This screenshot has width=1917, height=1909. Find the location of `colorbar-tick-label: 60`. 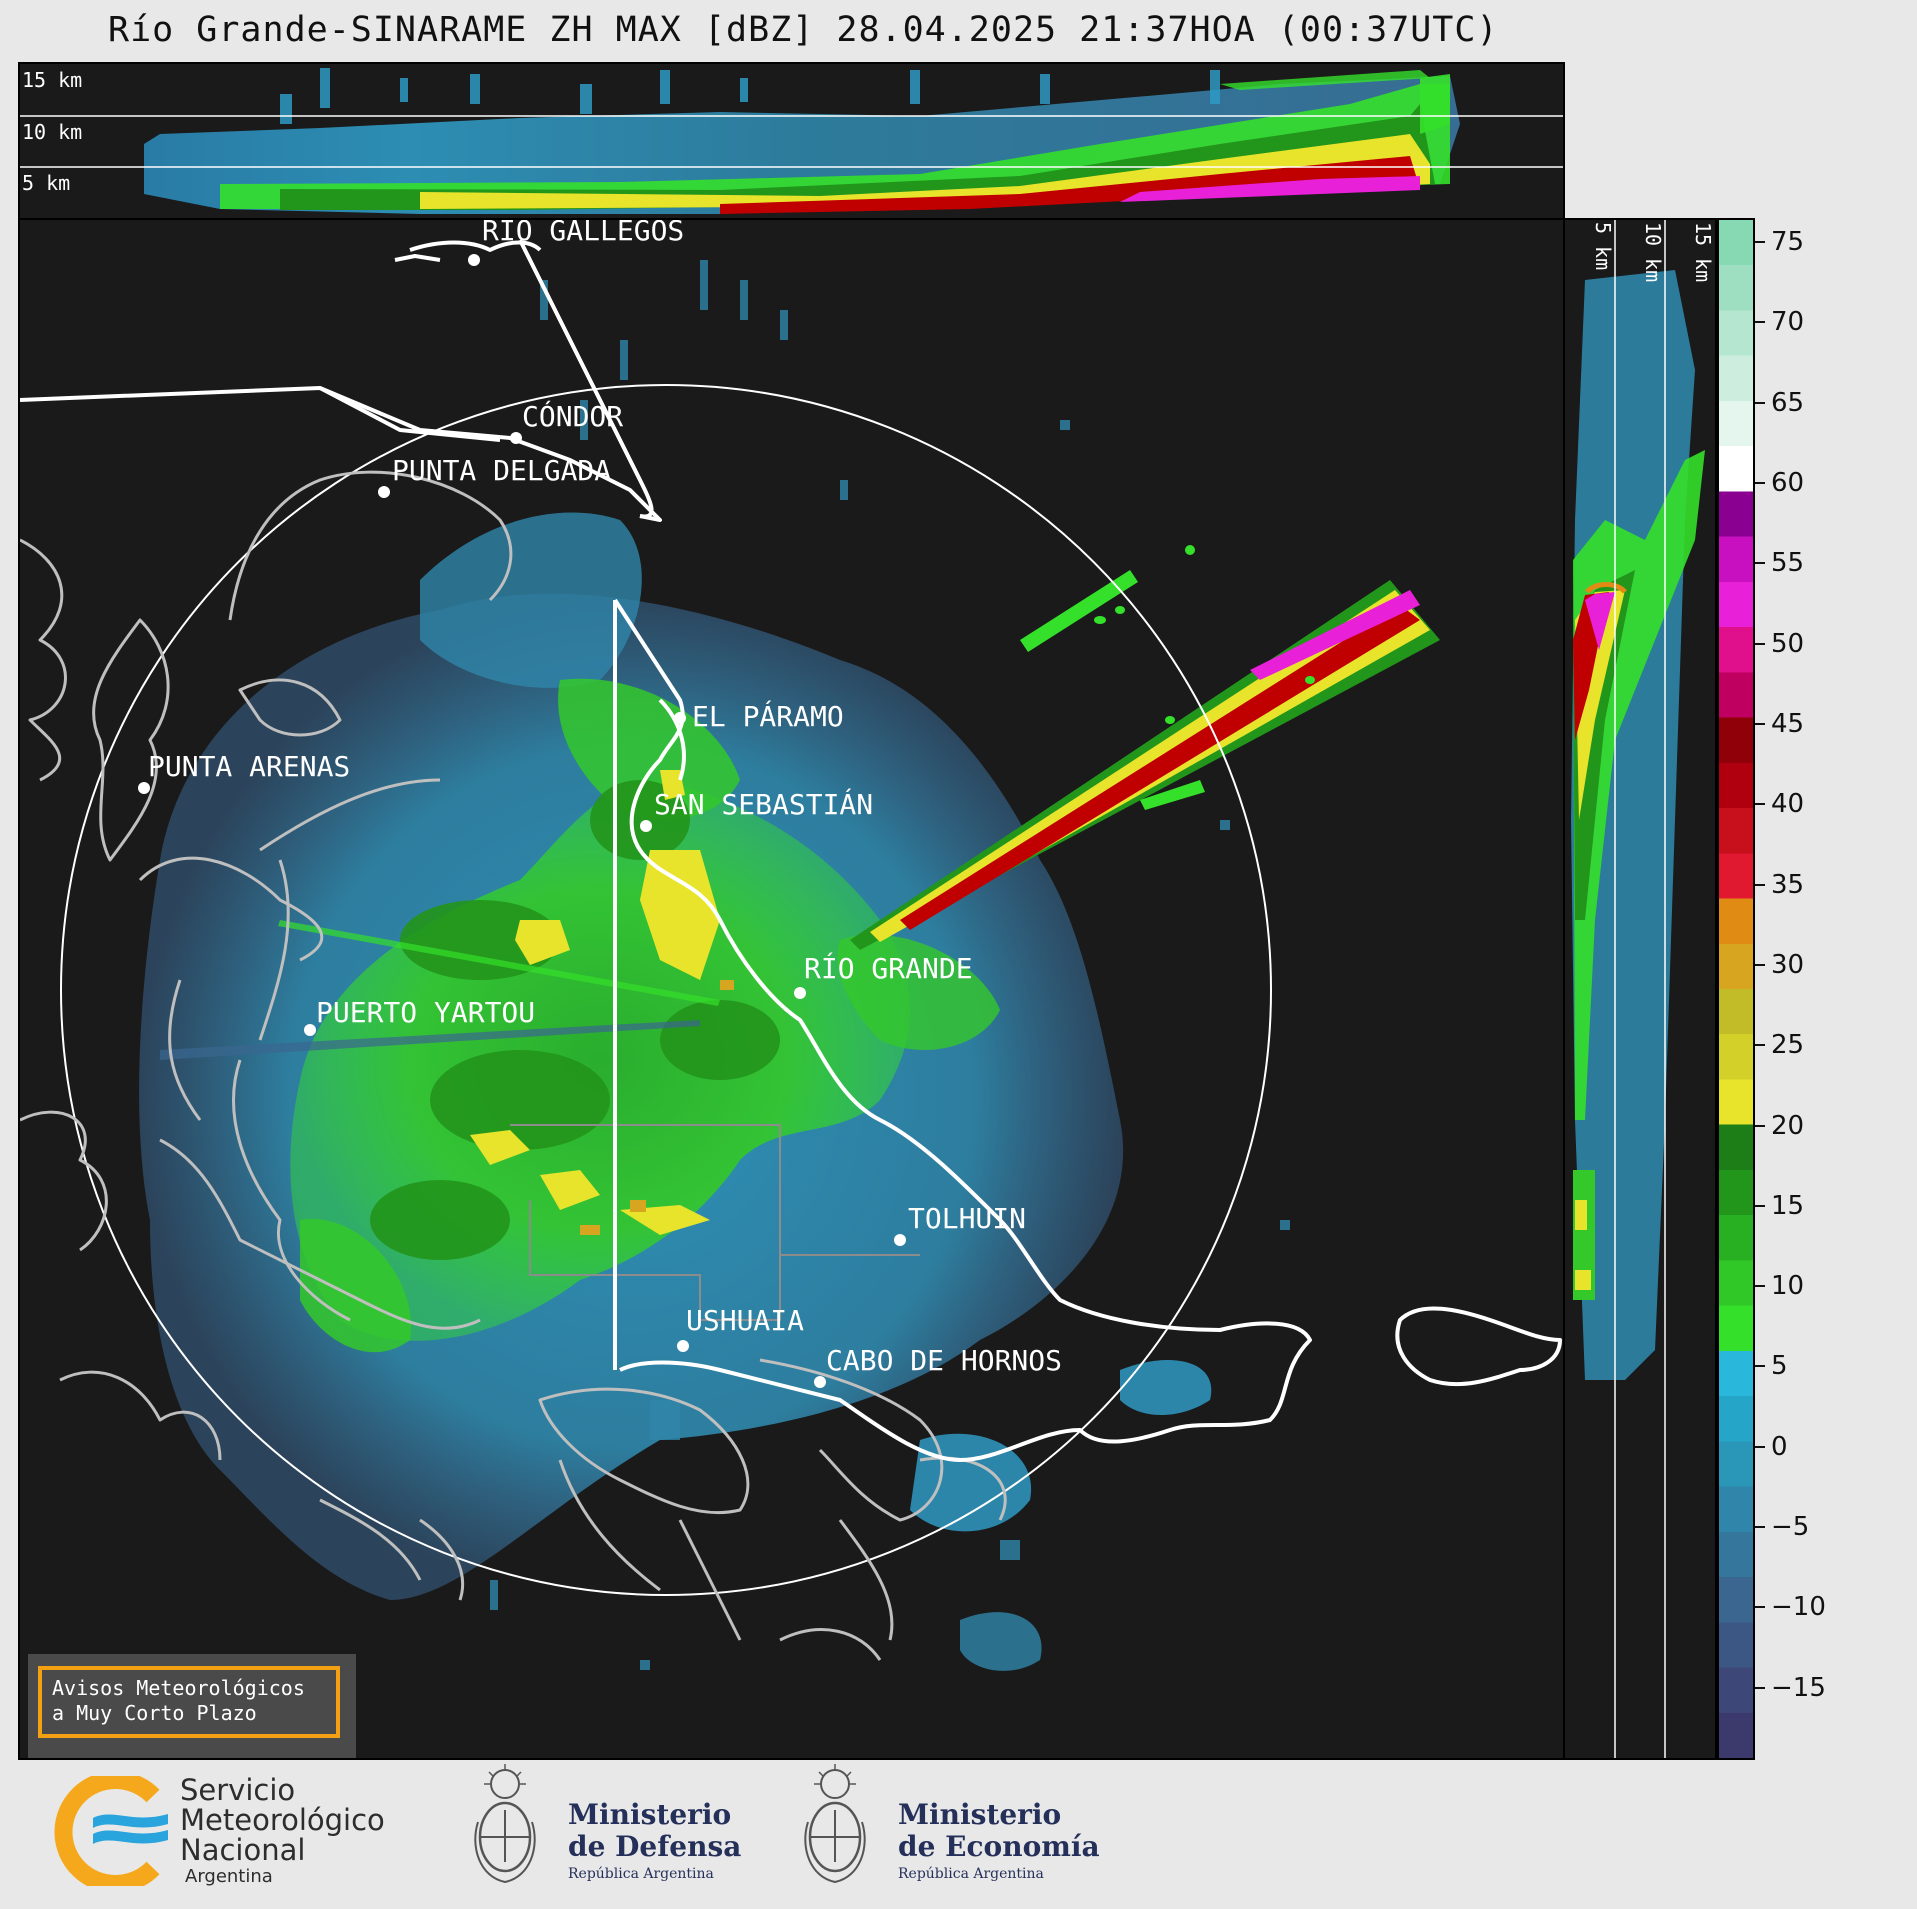

colorbar-tick-label: 60 is located at coordinates (1788, 483).